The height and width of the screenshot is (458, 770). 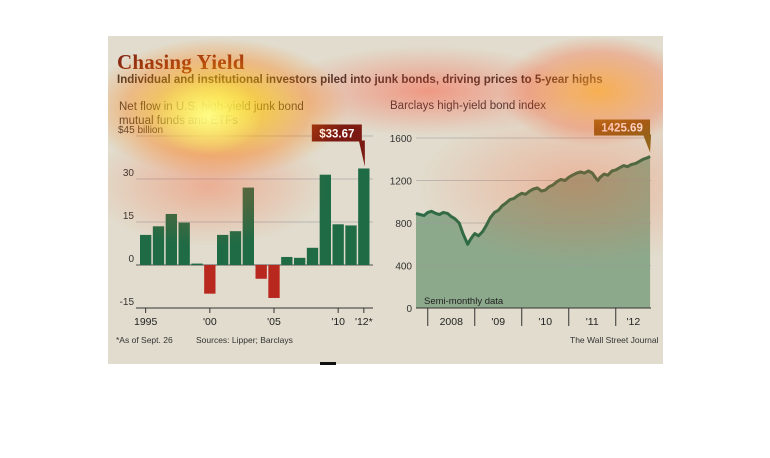 What do you see at coordinates (403, 267) in the screenshot?
I see `y-tick-label: 400` at bounding box center [403, 267].